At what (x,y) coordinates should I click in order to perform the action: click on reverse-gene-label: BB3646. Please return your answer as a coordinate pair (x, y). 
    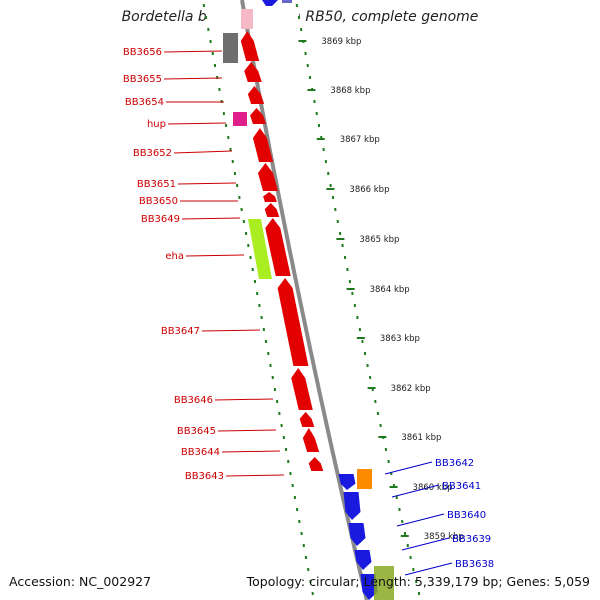
    Looking at the image, I should click on (193, 400).